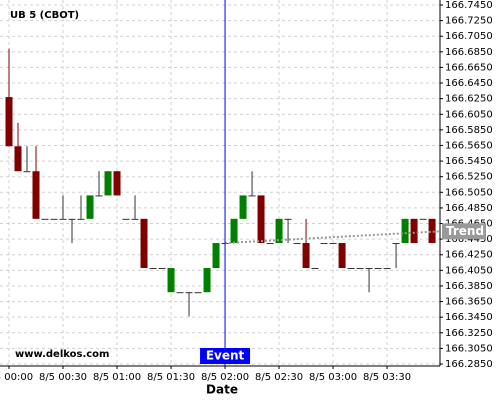 This screenshot has width=500, height=400. Describe the element at coordinates (469, 21) in the screenshot. I see `y-tick-label: 166.7250` at that location.